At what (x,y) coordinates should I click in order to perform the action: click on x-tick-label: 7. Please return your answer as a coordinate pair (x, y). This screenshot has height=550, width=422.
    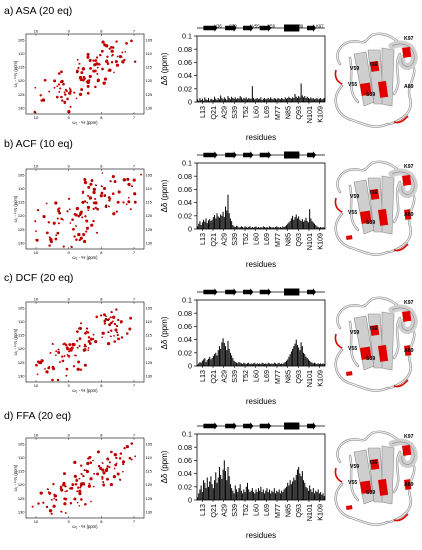
    Looking at the image, I should click on (134, 435).